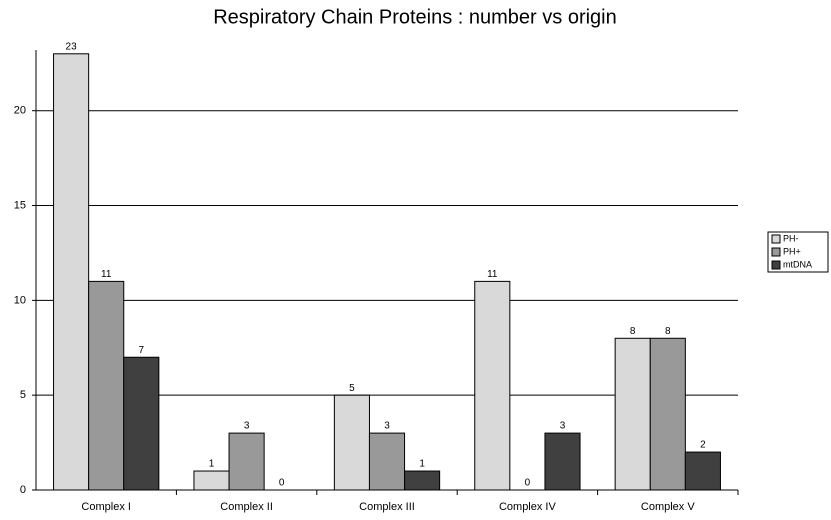 This screenshot has height=520, width=831. Describe the element at coordinates (703, 445) in the screenshot. I see `data-label: 2` at that location.